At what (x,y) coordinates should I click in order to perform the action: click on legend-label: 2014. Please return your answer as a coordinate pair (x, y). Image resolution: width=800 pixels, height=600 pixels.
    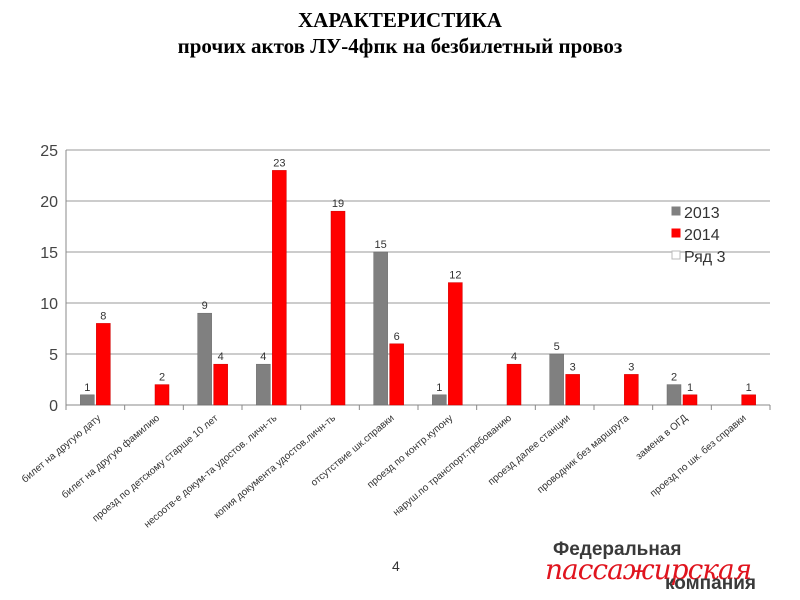
    Looking at the image, I should click on (702, 235).